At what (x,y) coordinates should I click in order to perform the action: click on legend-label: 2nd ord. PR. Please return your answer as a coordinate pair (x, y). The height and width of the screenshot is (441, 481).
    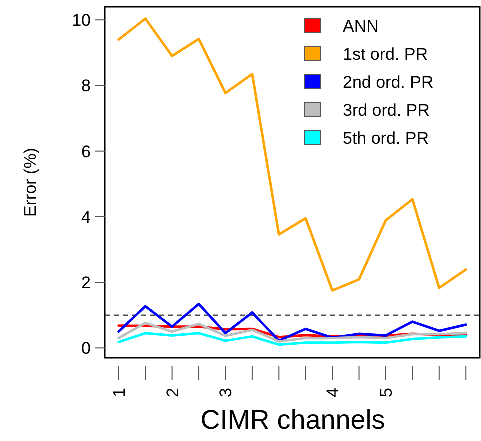
    Looking at the image, I should click on (388, 82).